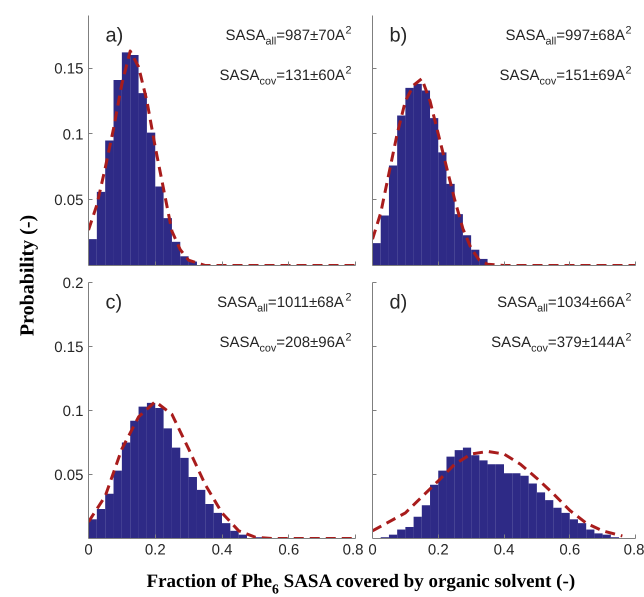 This screenshot has height=597, width=644. Describe the element at coordinates (114, 303) in the screenshot. I see `annotation: c)` at that location.